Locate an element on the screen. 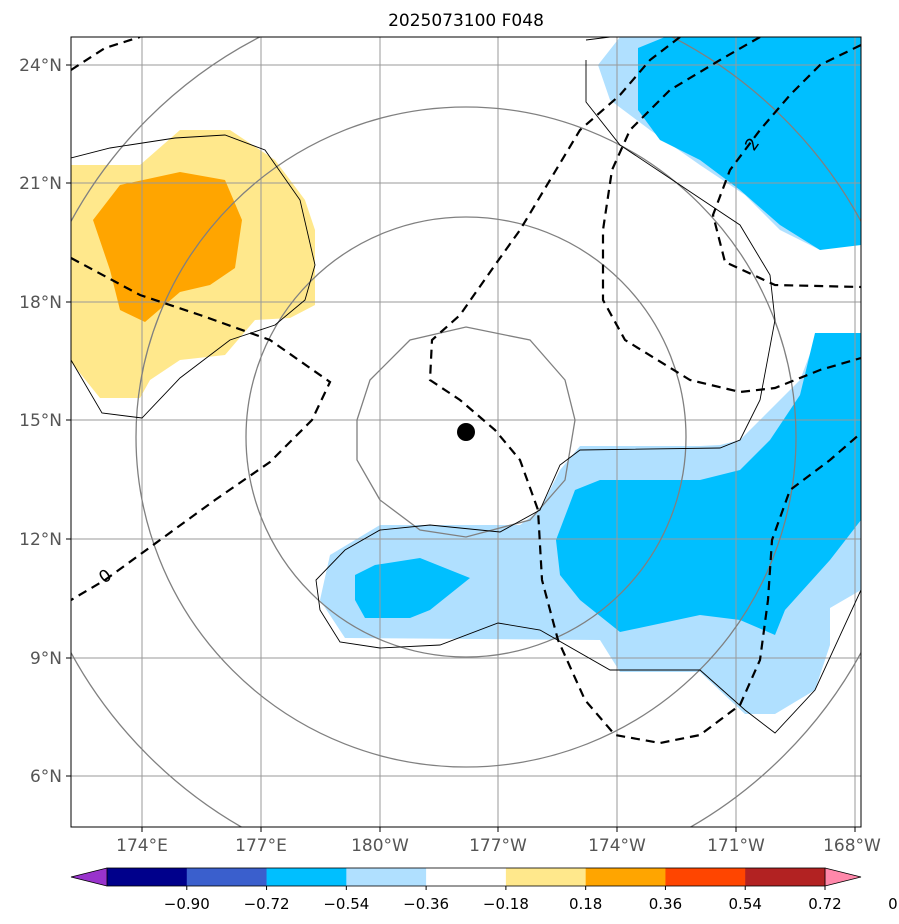 The image size is (899, 924). lat-tick-label: 21°N is located at coordinates (40, 184).